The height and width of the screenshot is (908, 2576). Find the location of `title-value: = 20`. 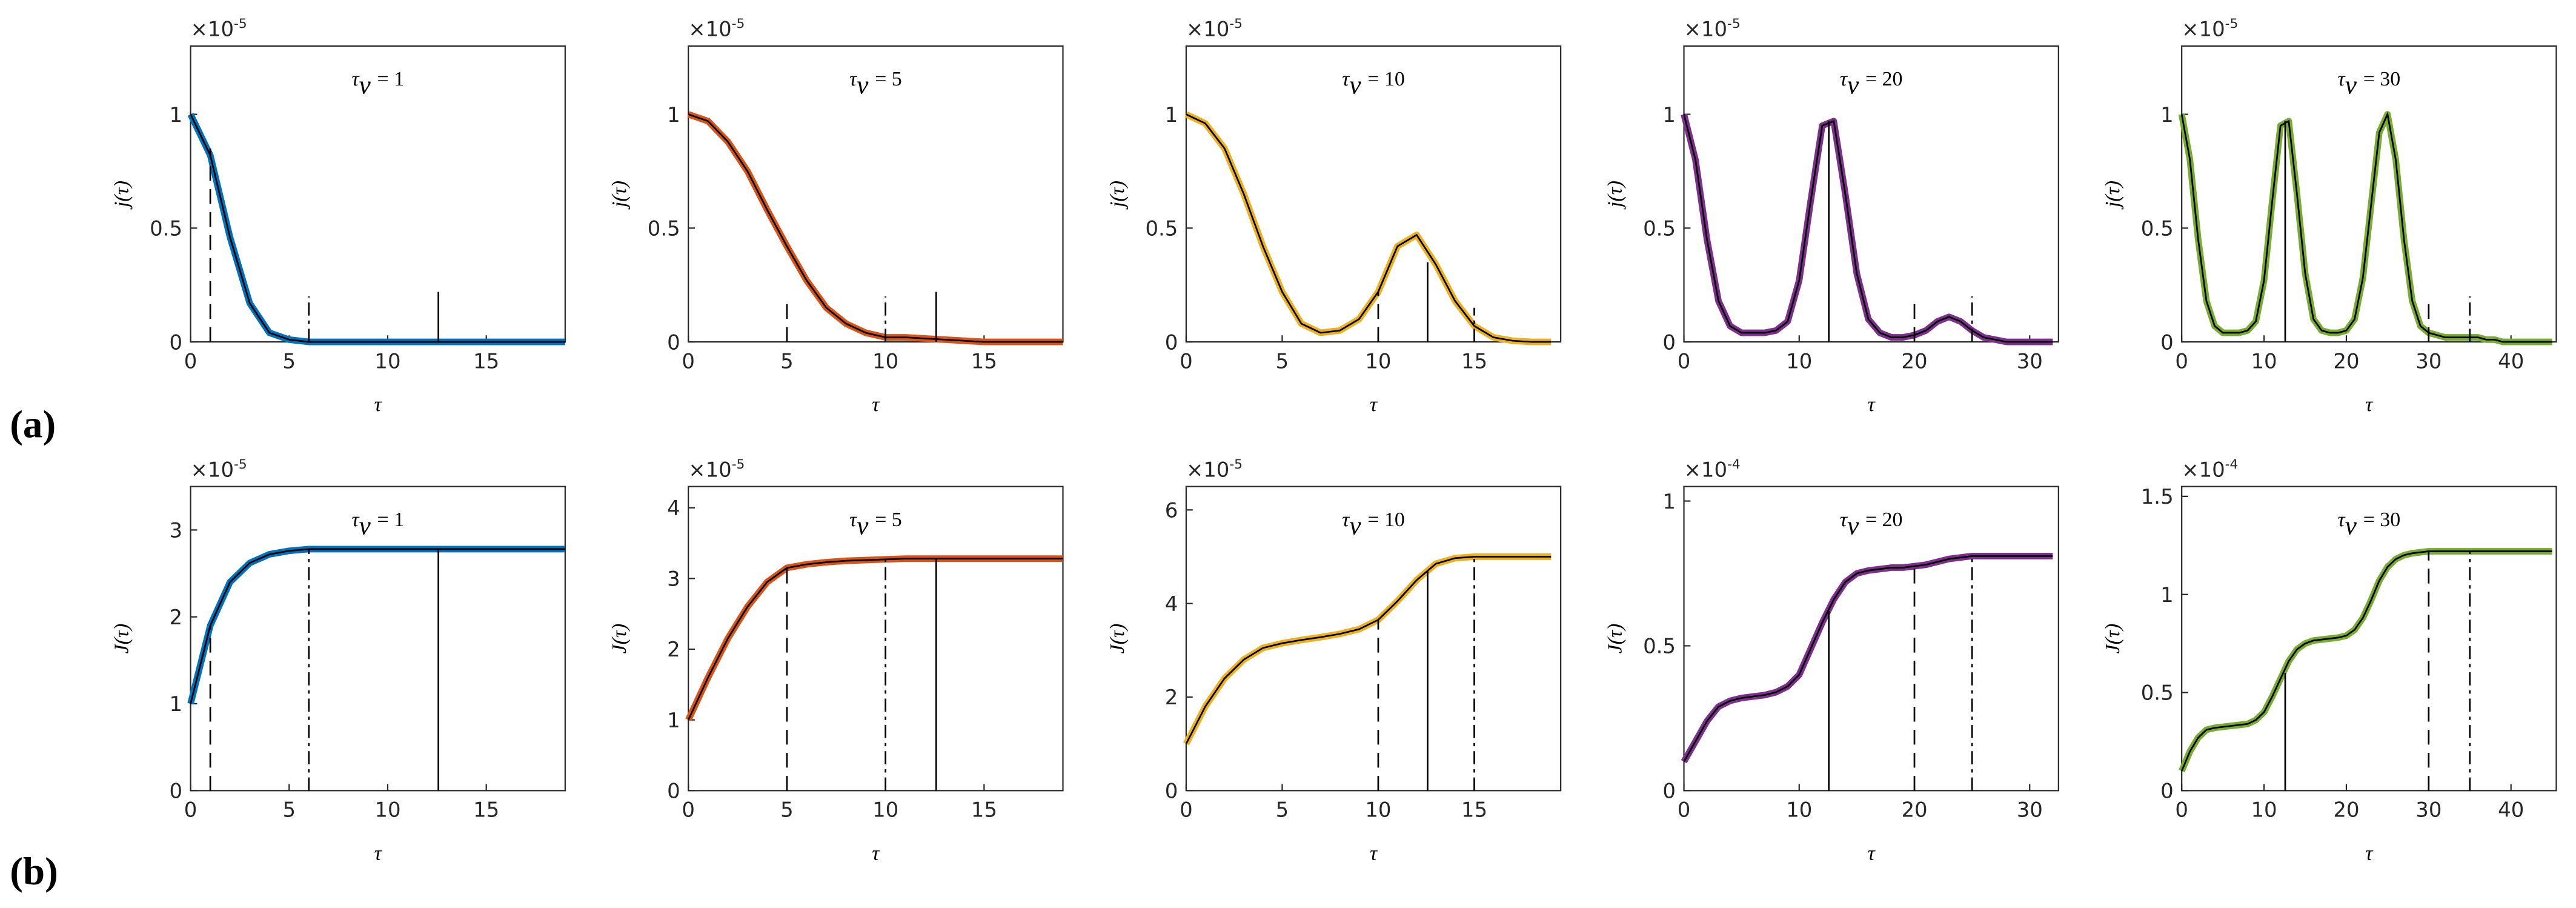

title-value: = 20 is located at coordinates (1883, 520).